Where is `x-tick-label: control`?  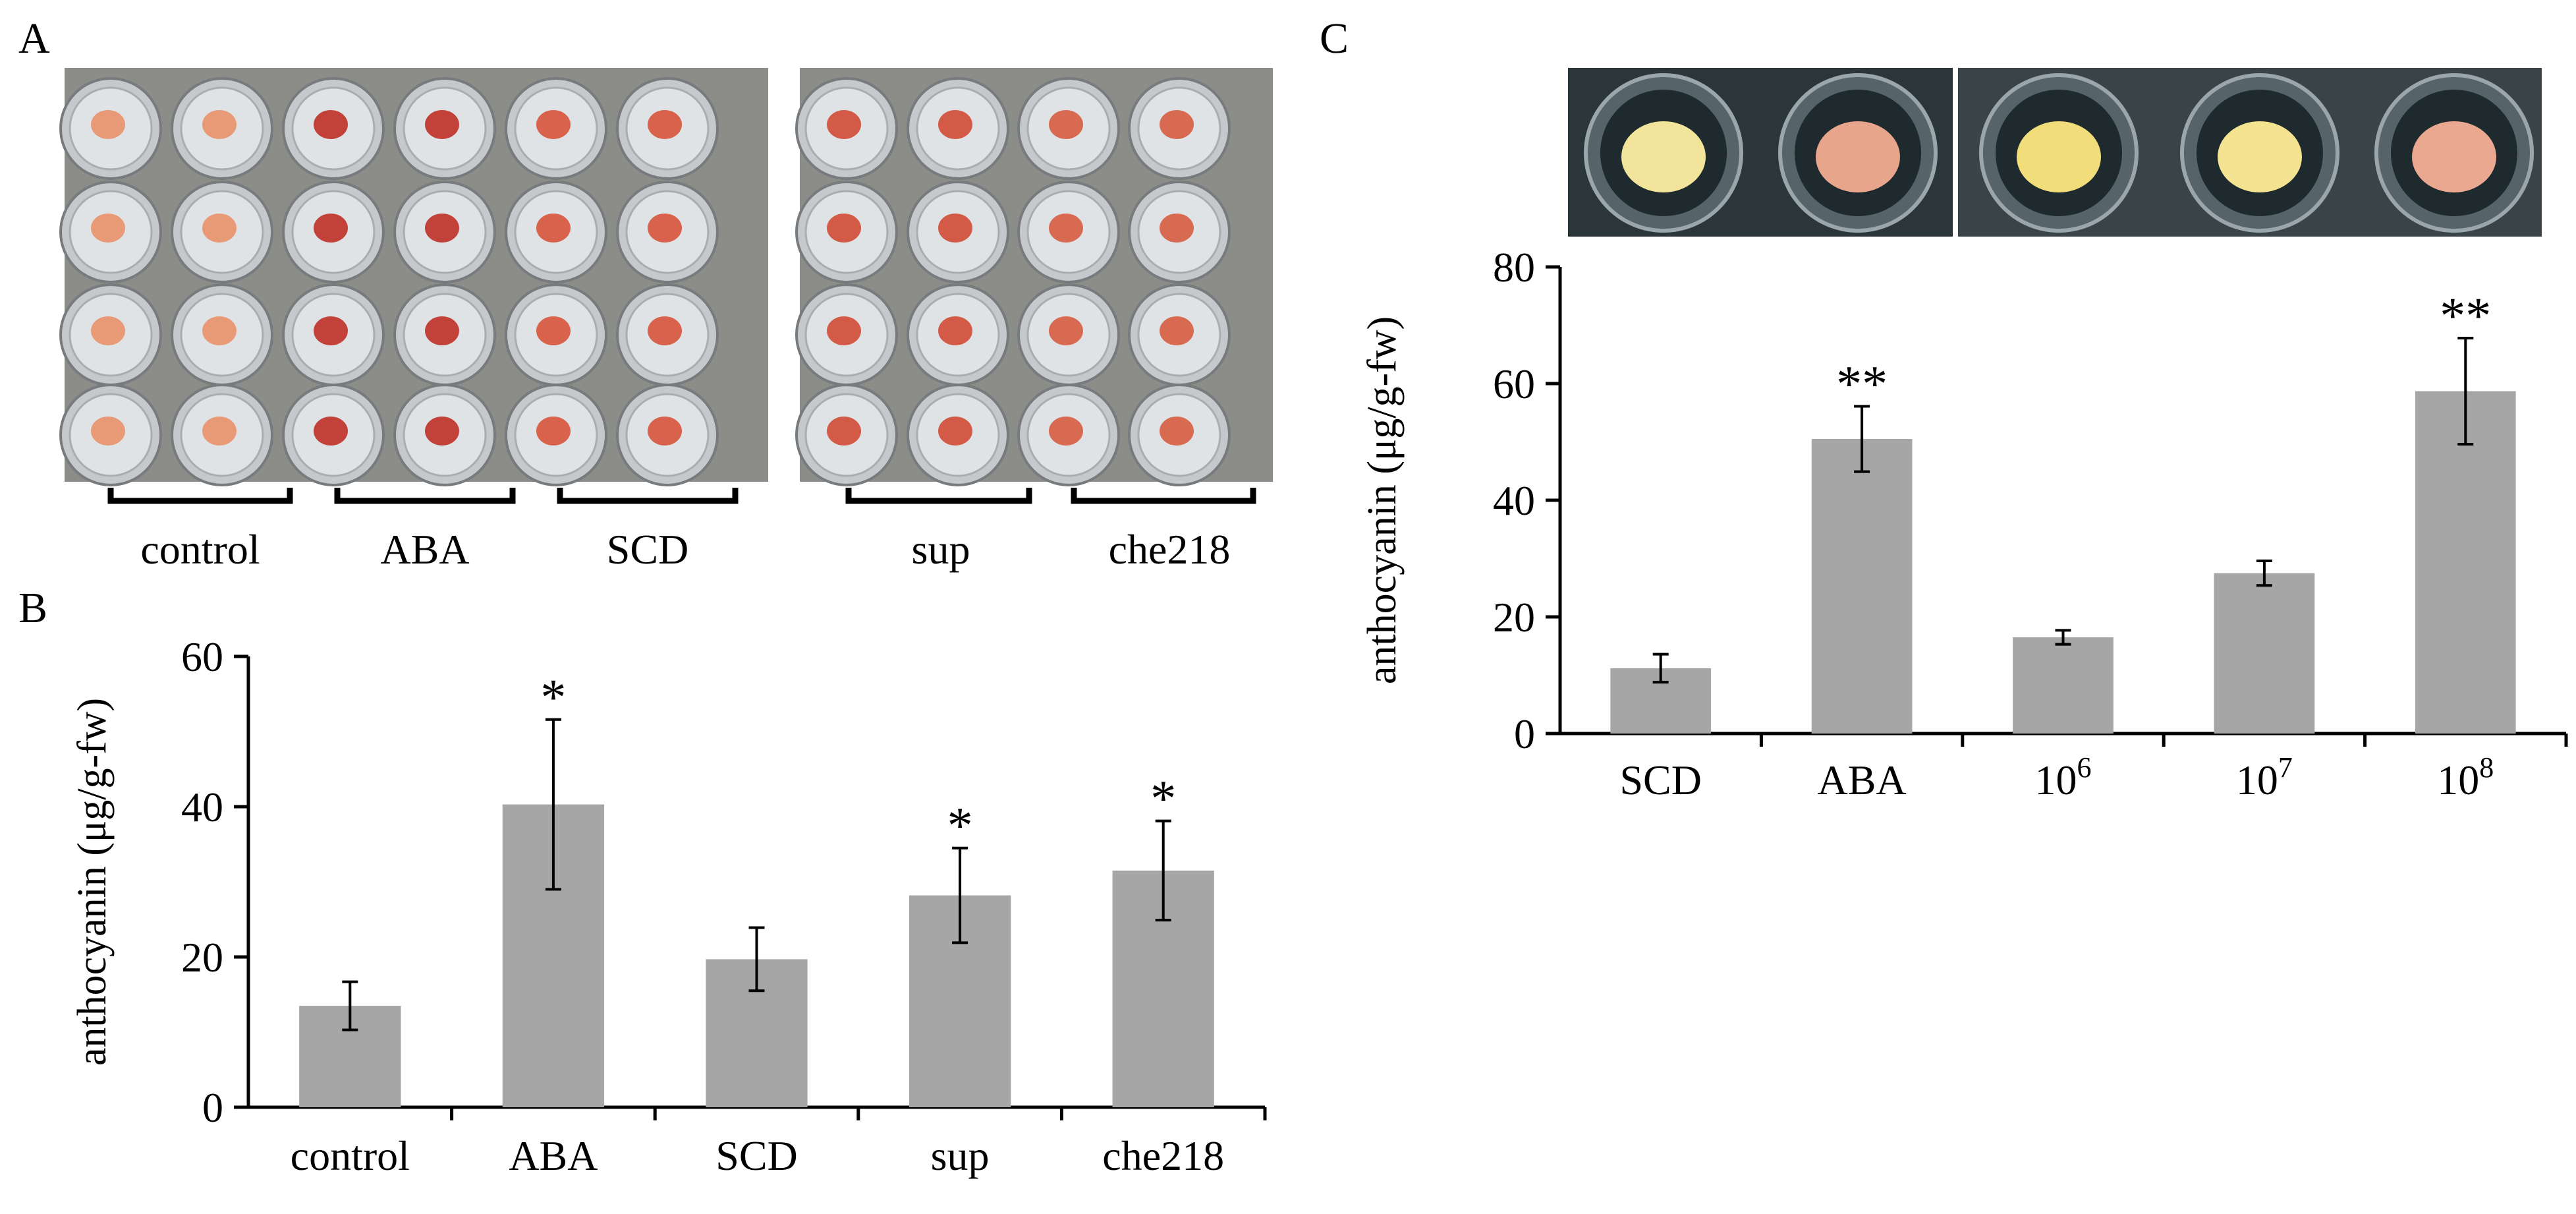 x-tick-label: control is located at coordinates (350, 1155).